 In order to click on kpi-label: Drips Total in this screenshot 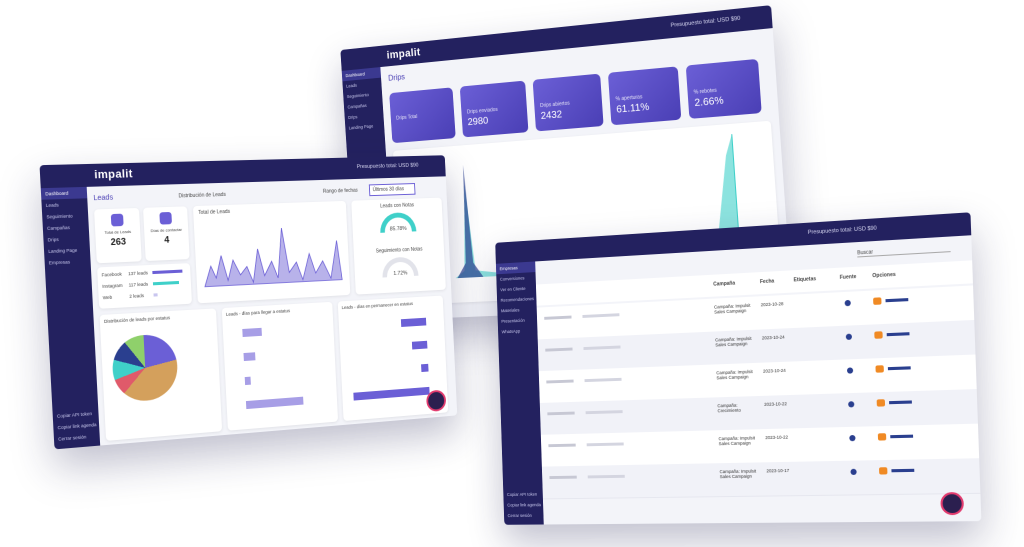, I will do `click(407, 117)`.